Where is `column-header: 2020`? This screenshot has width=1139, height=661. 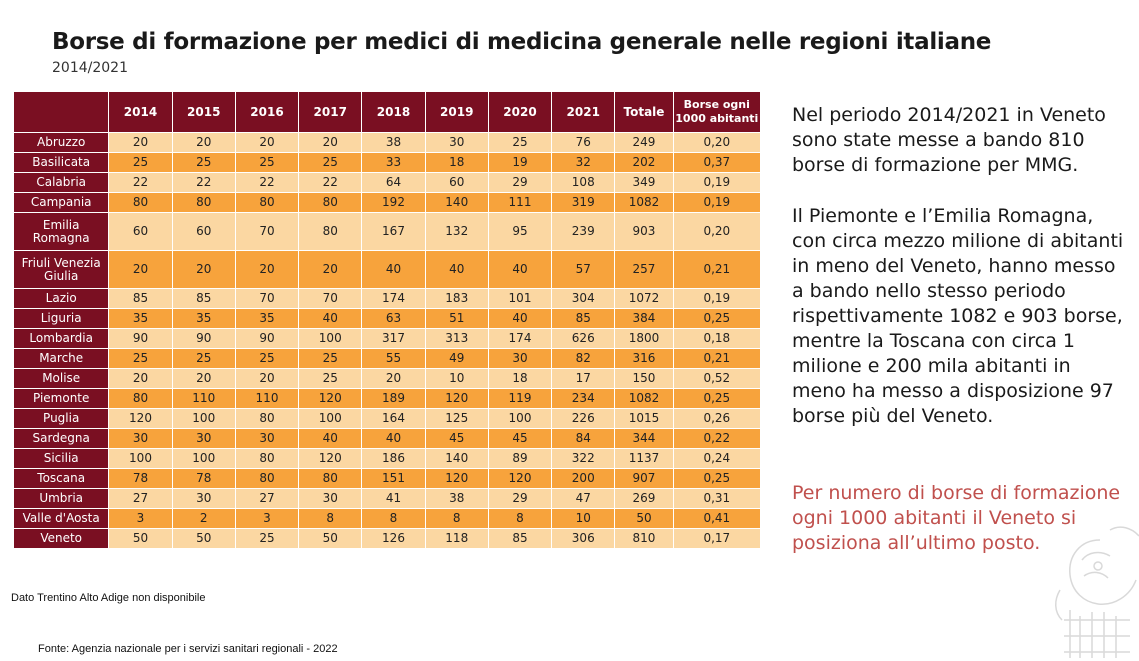 column-header: 2020 is located at coordinates (520, 112).